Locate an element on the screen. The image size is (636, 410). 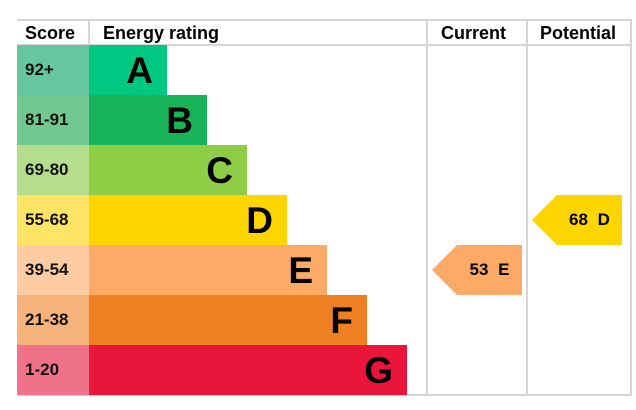
current-rating-label: 53 E is located at coordinates (489, 269).